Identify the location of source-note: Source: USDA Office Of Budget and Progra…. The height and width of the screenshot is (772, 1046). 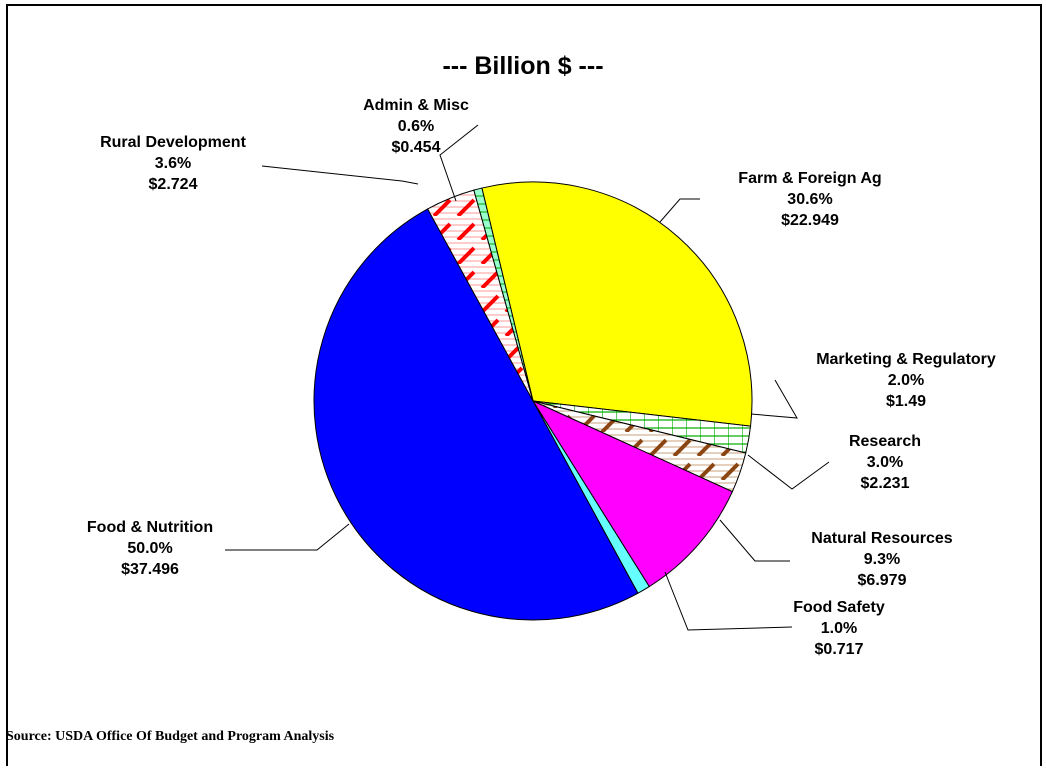
(170, 736).